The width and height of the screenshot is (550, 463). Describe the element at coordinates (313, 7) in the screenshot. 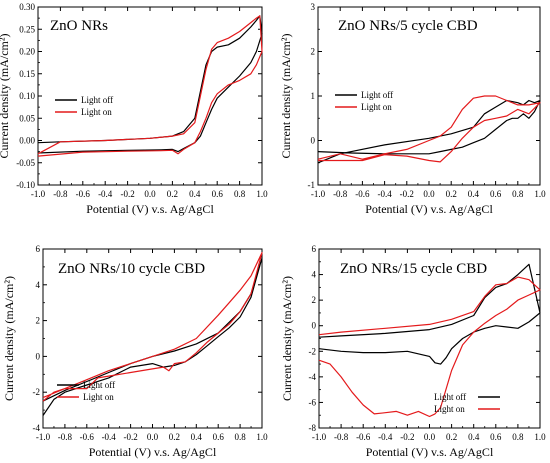

I see `y-tick-label: 3` at that location.